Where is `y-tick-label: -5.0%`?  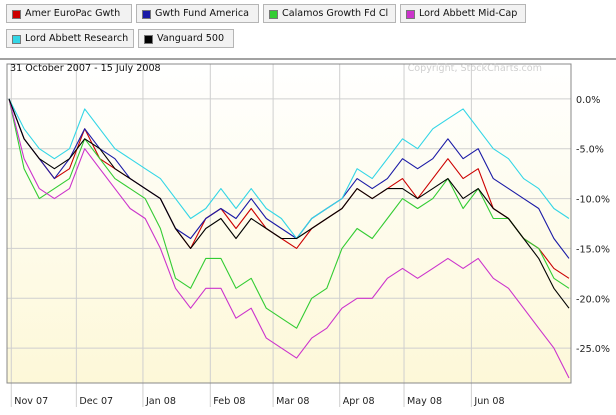 y-tick-label: -5.0% is located at coordinates (590, 150).